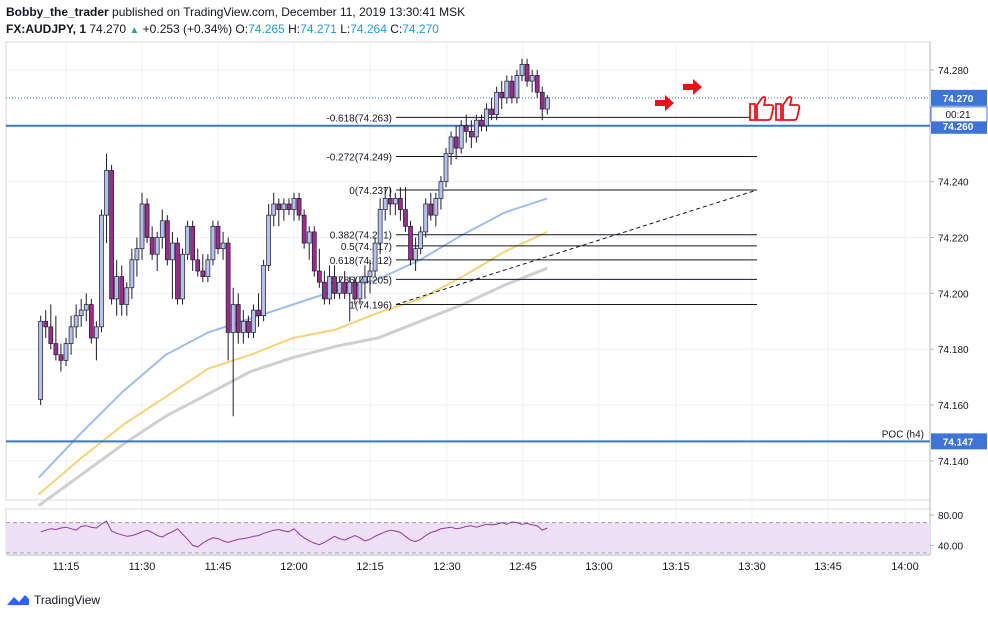 Image resolution: width=988 pixels, height=618 pixels. I want to click on fib-level-label: -0.618(74.263), so click(359, 118).